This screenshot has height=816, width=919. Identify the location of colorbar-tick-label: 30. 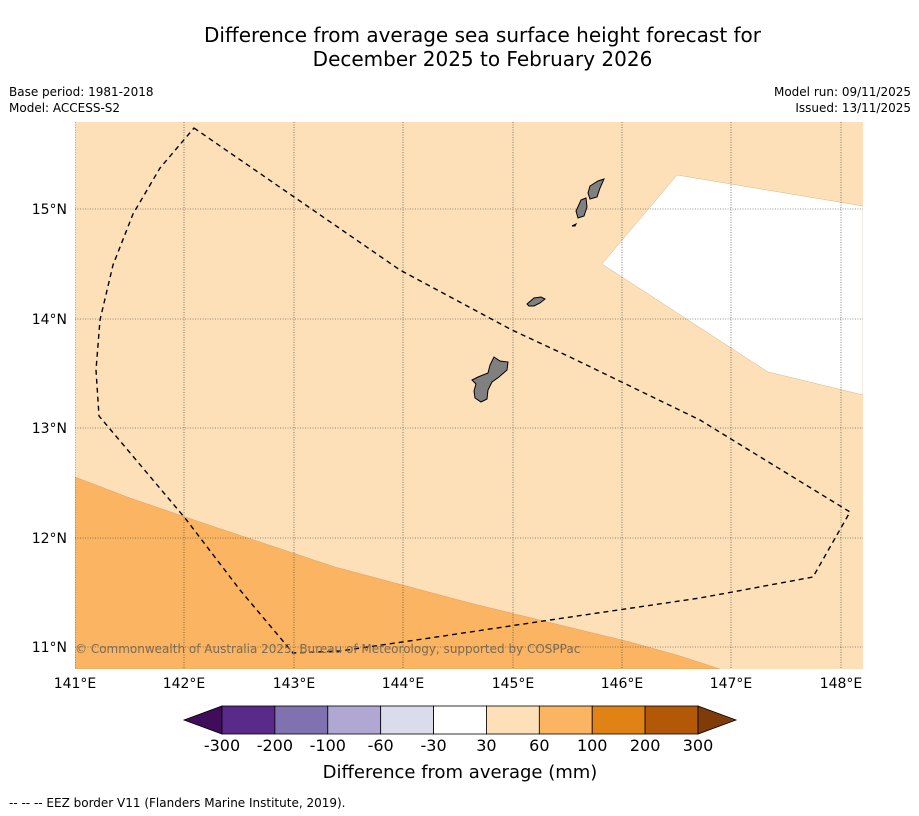
(486, 745).